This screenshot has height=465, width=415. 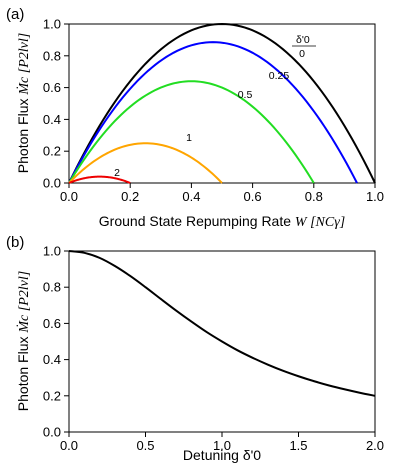 I want to click on x-tick-label: 0.5, so click(x=145, y=445).